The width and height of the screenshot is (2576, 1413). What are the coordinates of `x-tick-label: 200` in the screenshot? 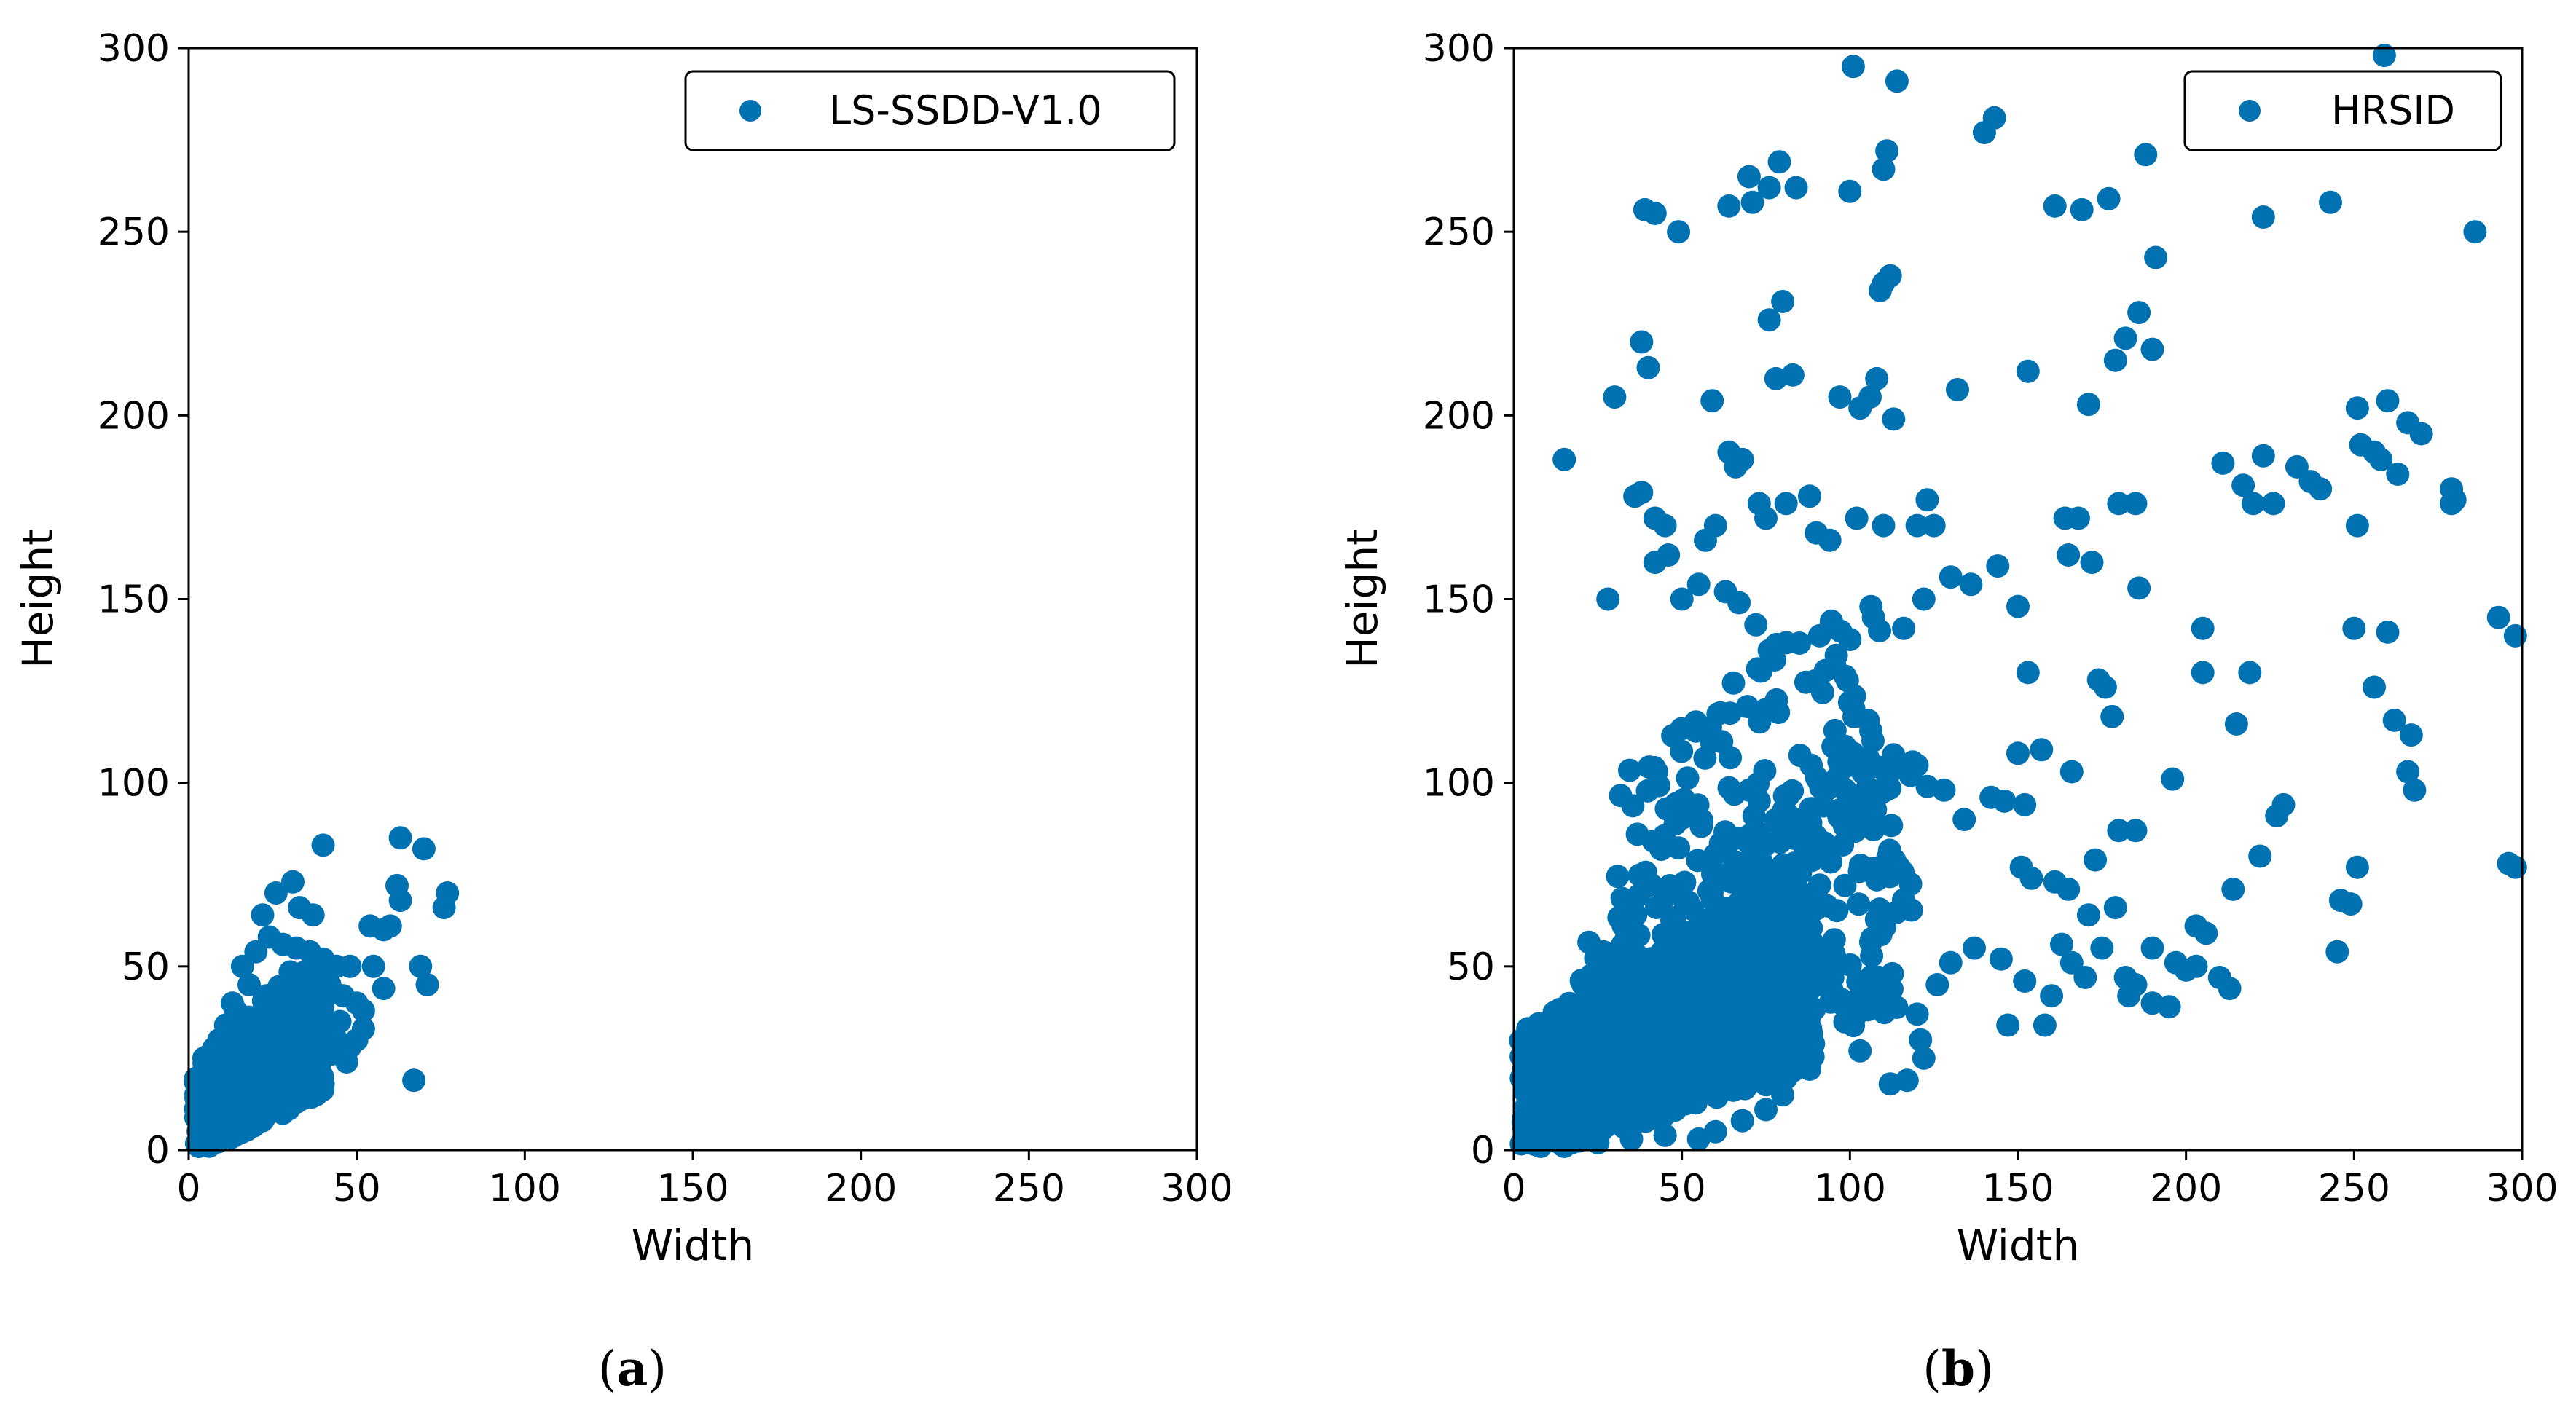 It's located at (2186, 1189).